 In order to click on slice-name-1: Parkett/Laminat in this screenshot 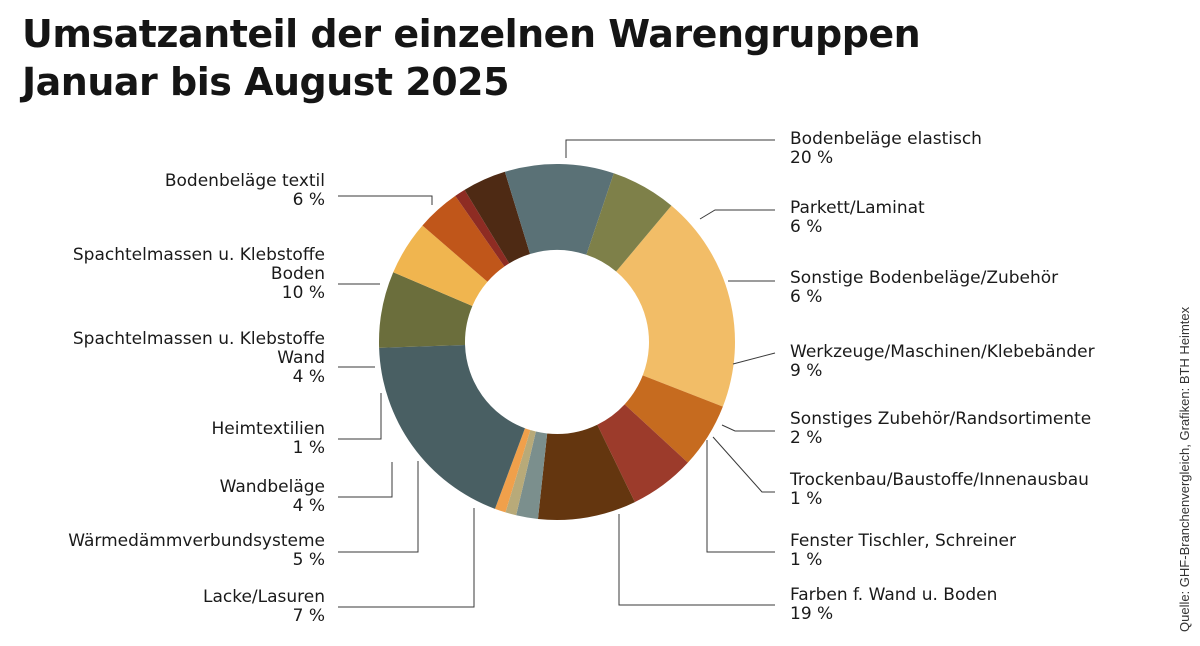, I will do `click(857, 208)`.